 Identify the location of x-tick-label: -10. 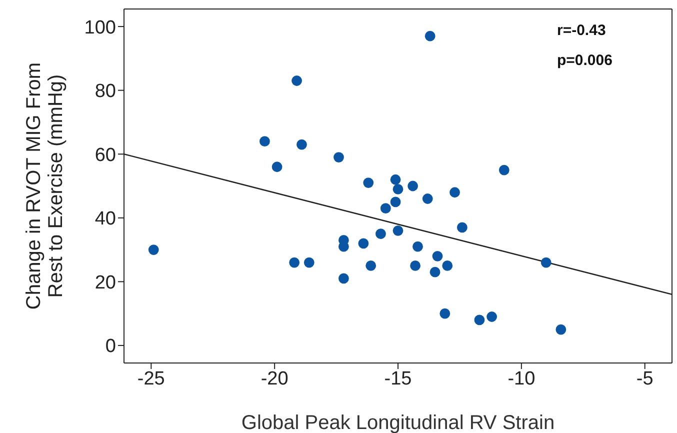
(522, 379).